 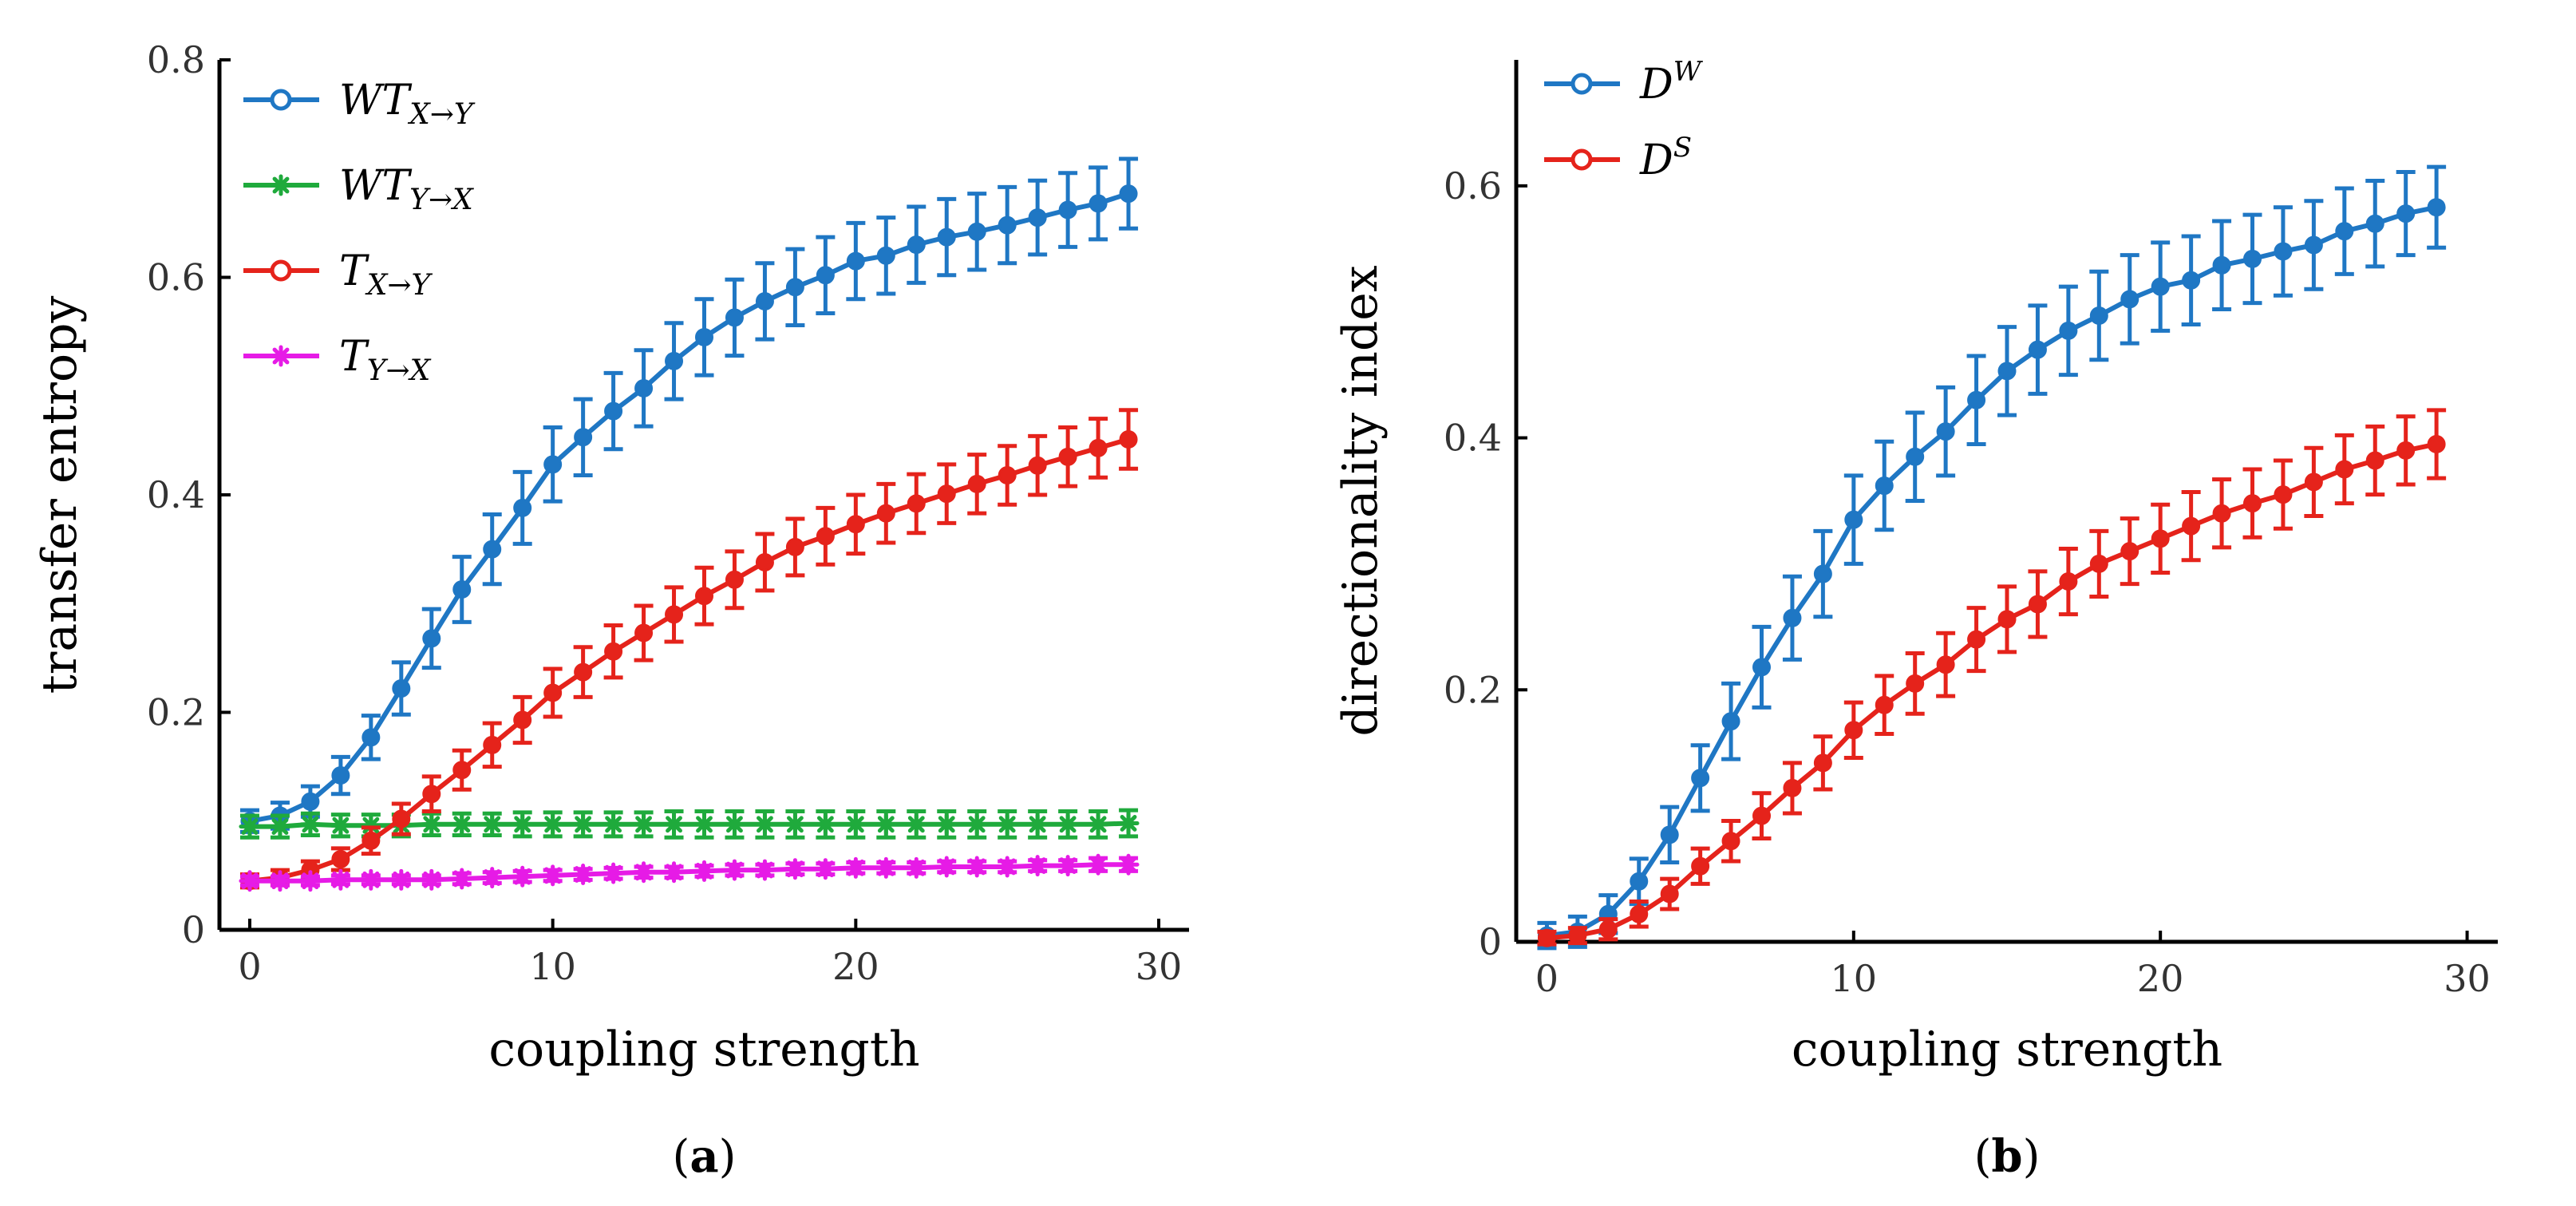 What do you see at coordinates (176, 277) in the screenshot?
I see `panel-a-y-tick-label: 0.6` at bounding box center [176, 277].